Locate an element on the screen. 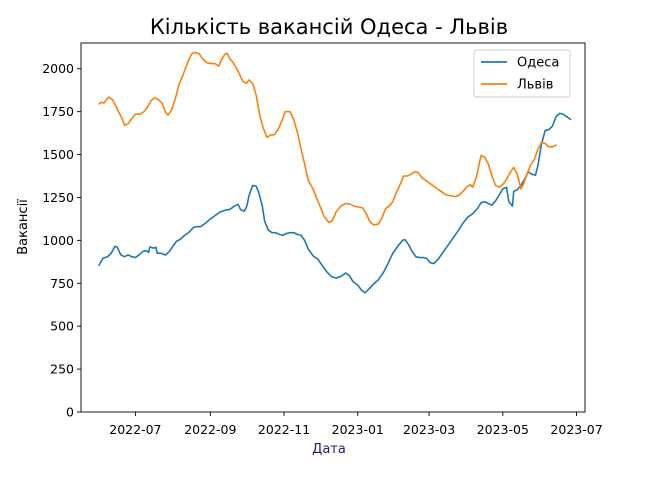  legend: Одеса Львів is located at coordinates (522, 73).